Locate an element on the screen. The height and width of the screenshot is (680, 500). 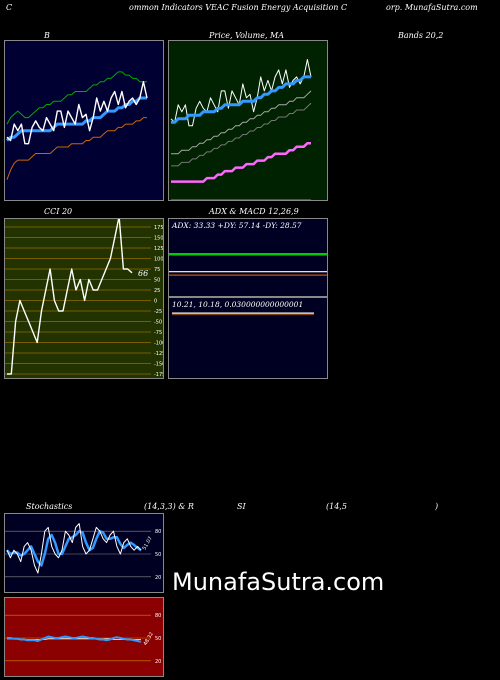
rsi-params: (14,5 is located at coordinates (336, 506).